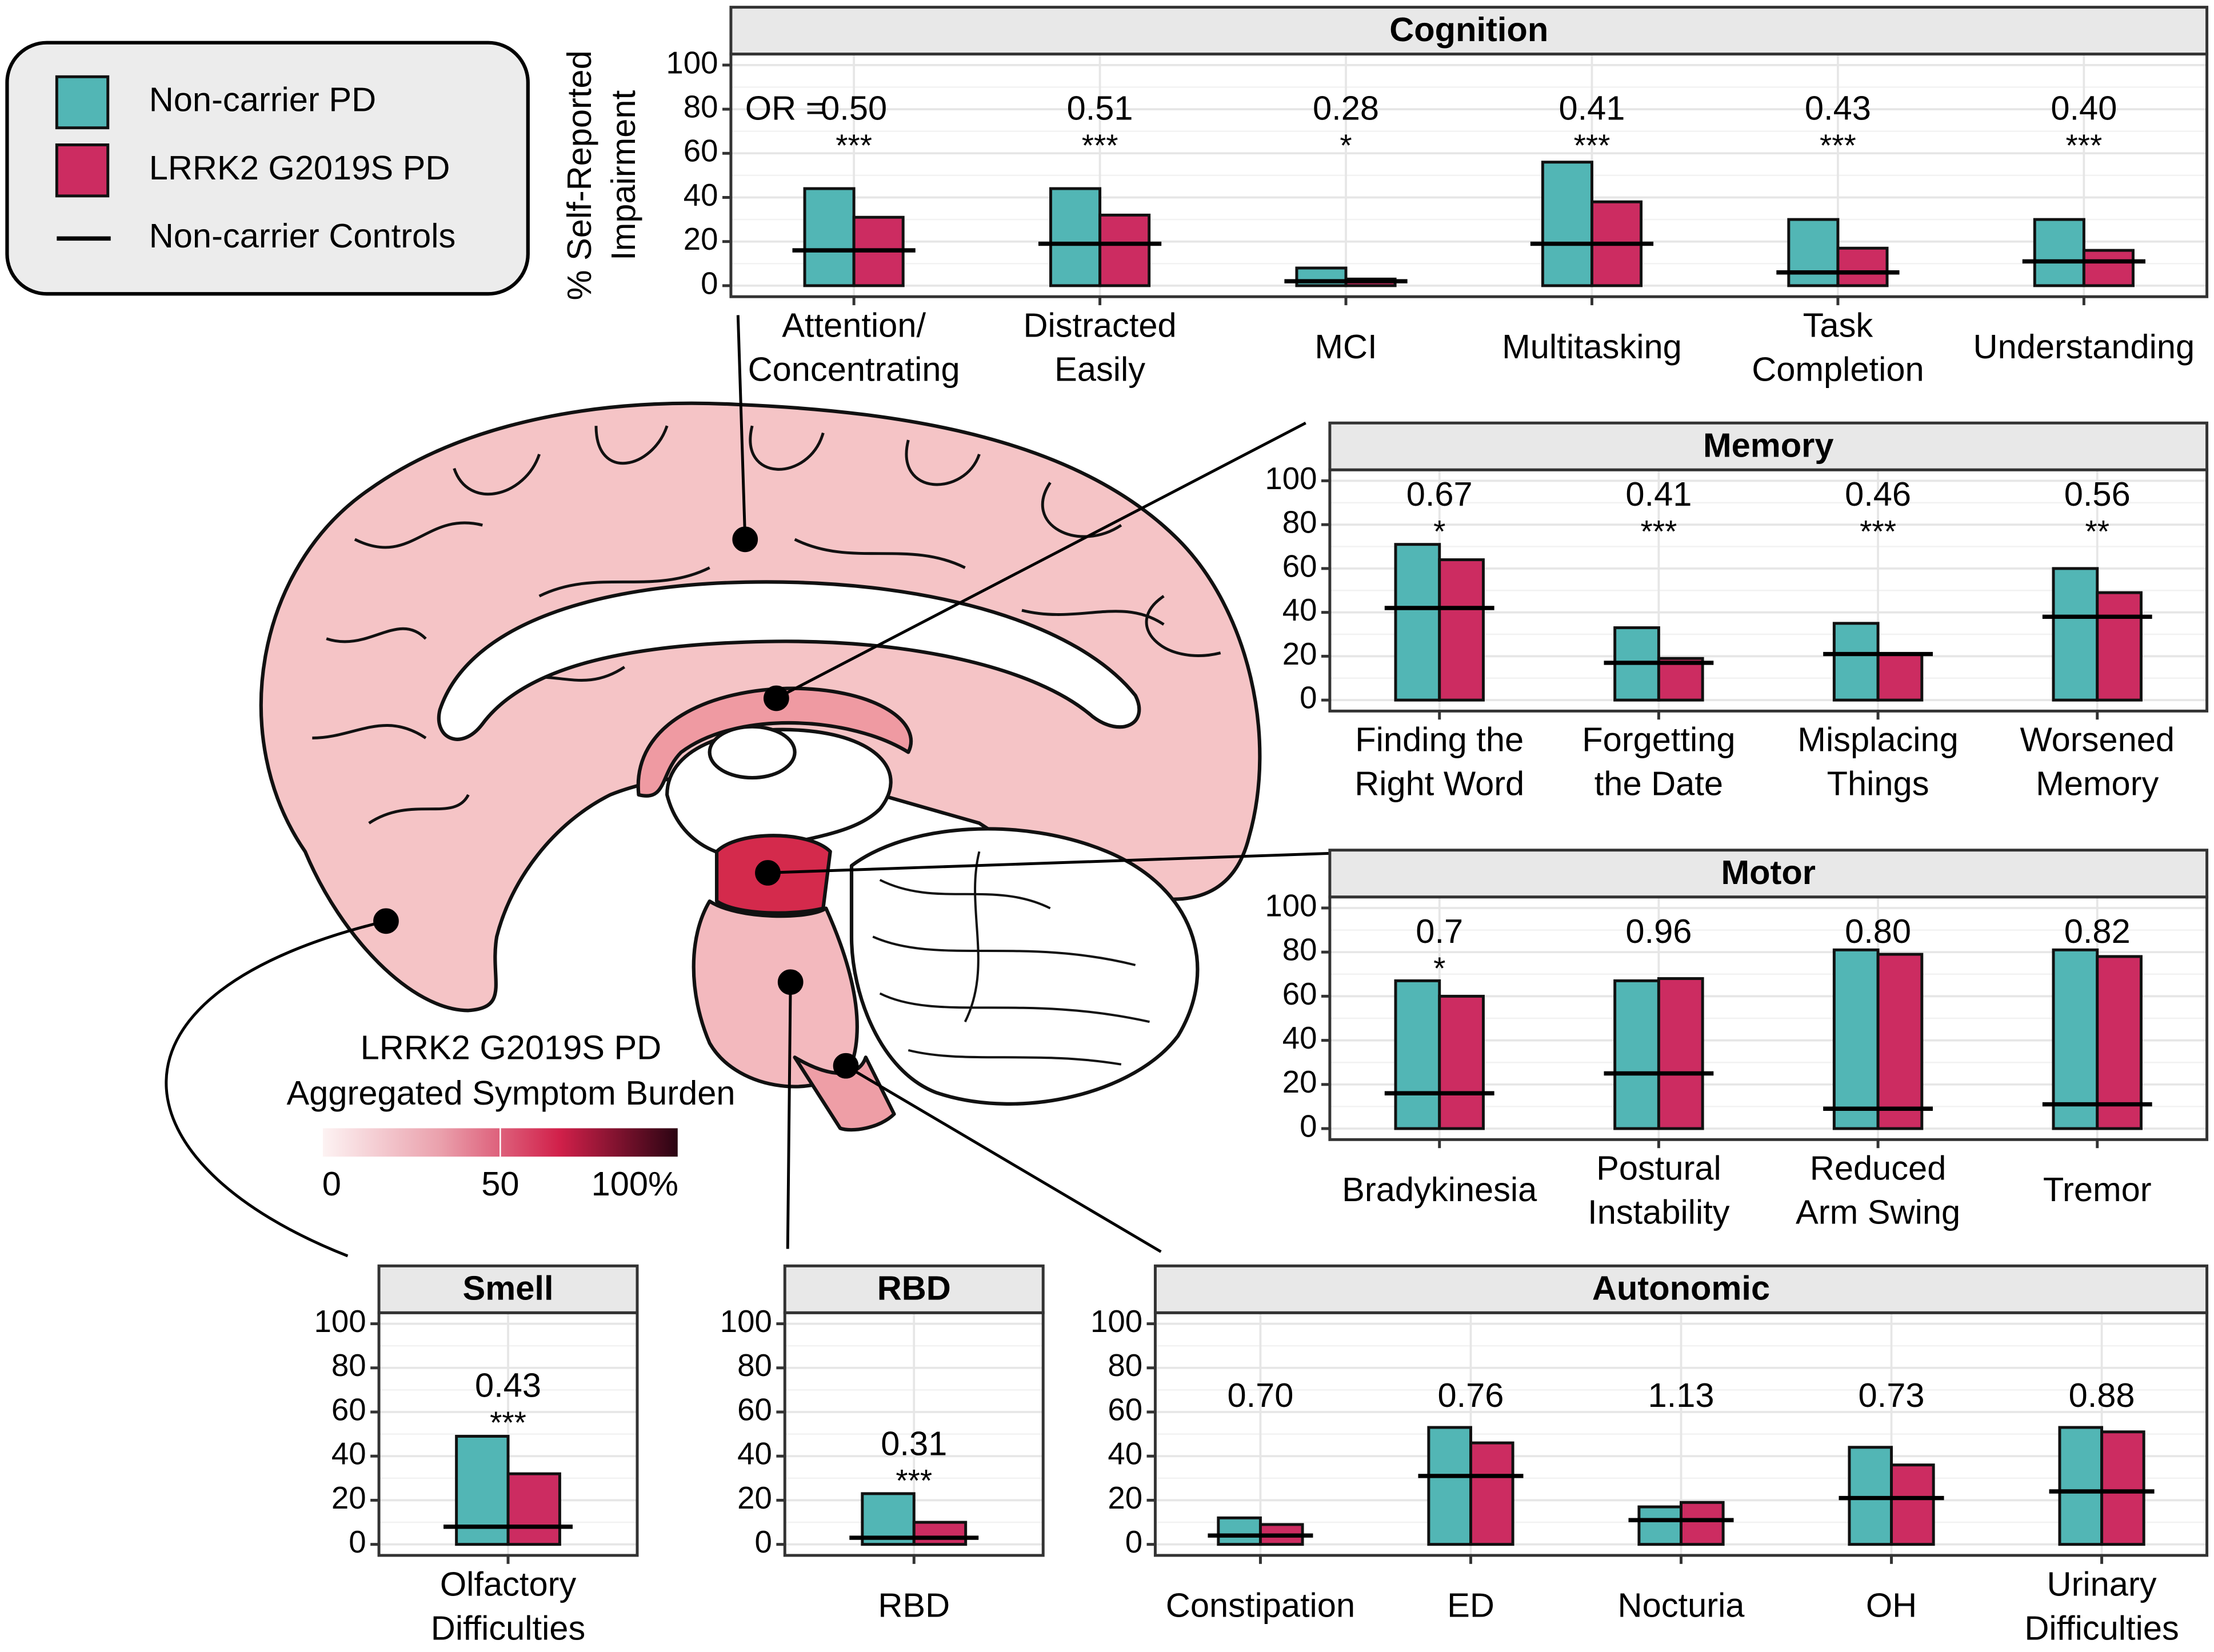 This screenshot has height=1652, width=2214. I want to click on x-tick-label: OH, so click(1892, 1605).